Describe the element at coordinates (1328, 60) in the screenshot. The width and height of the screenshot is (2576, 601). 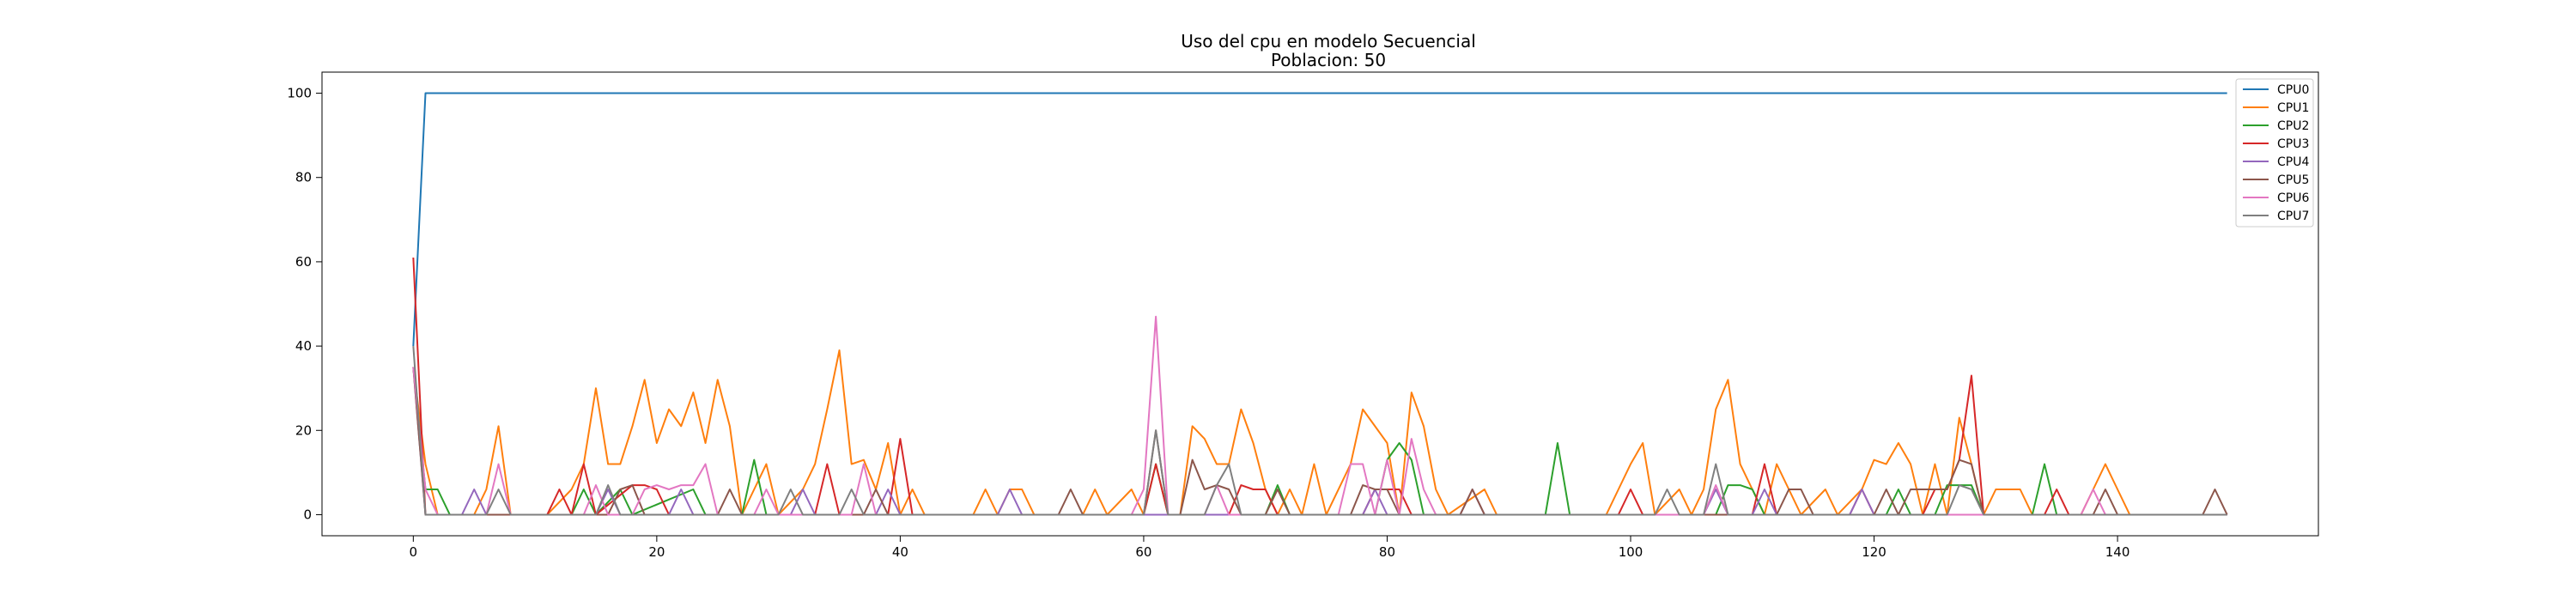
I see `chart-title-line-2: Poblacion: 50` at that location.